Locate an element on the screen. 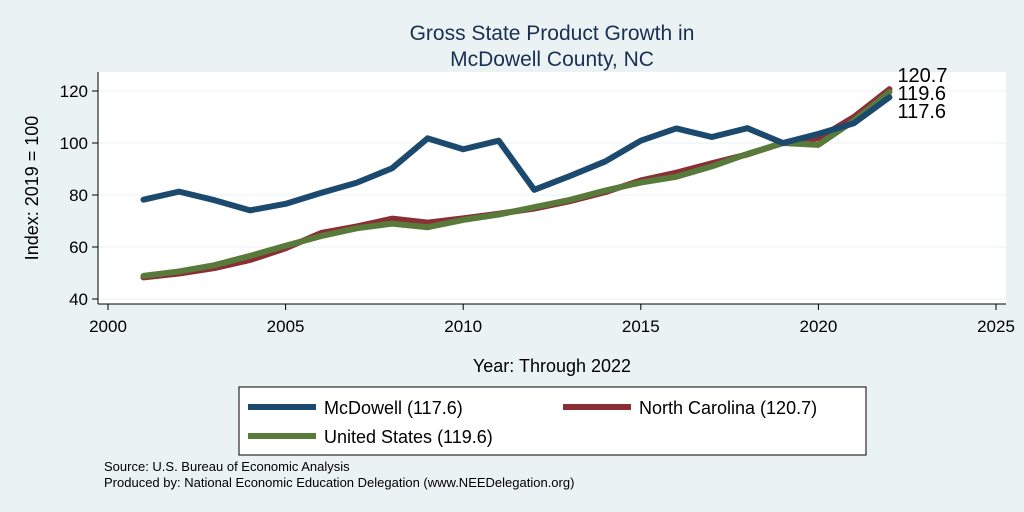 The height and width of the screenshot is (512, 1024). x-tick-label: 2005 is located at coordinates (286, 326).